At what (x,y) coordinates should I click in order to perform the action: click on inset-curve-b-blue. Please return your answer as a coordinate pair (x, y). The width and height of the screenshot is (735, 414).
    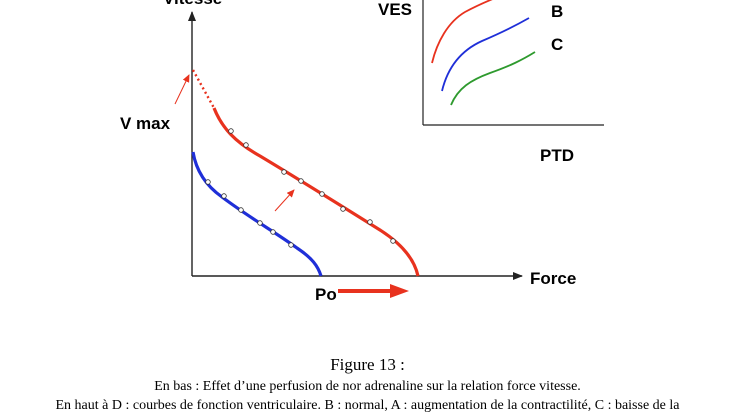
    Looking at the image, I should click on (485, 54).